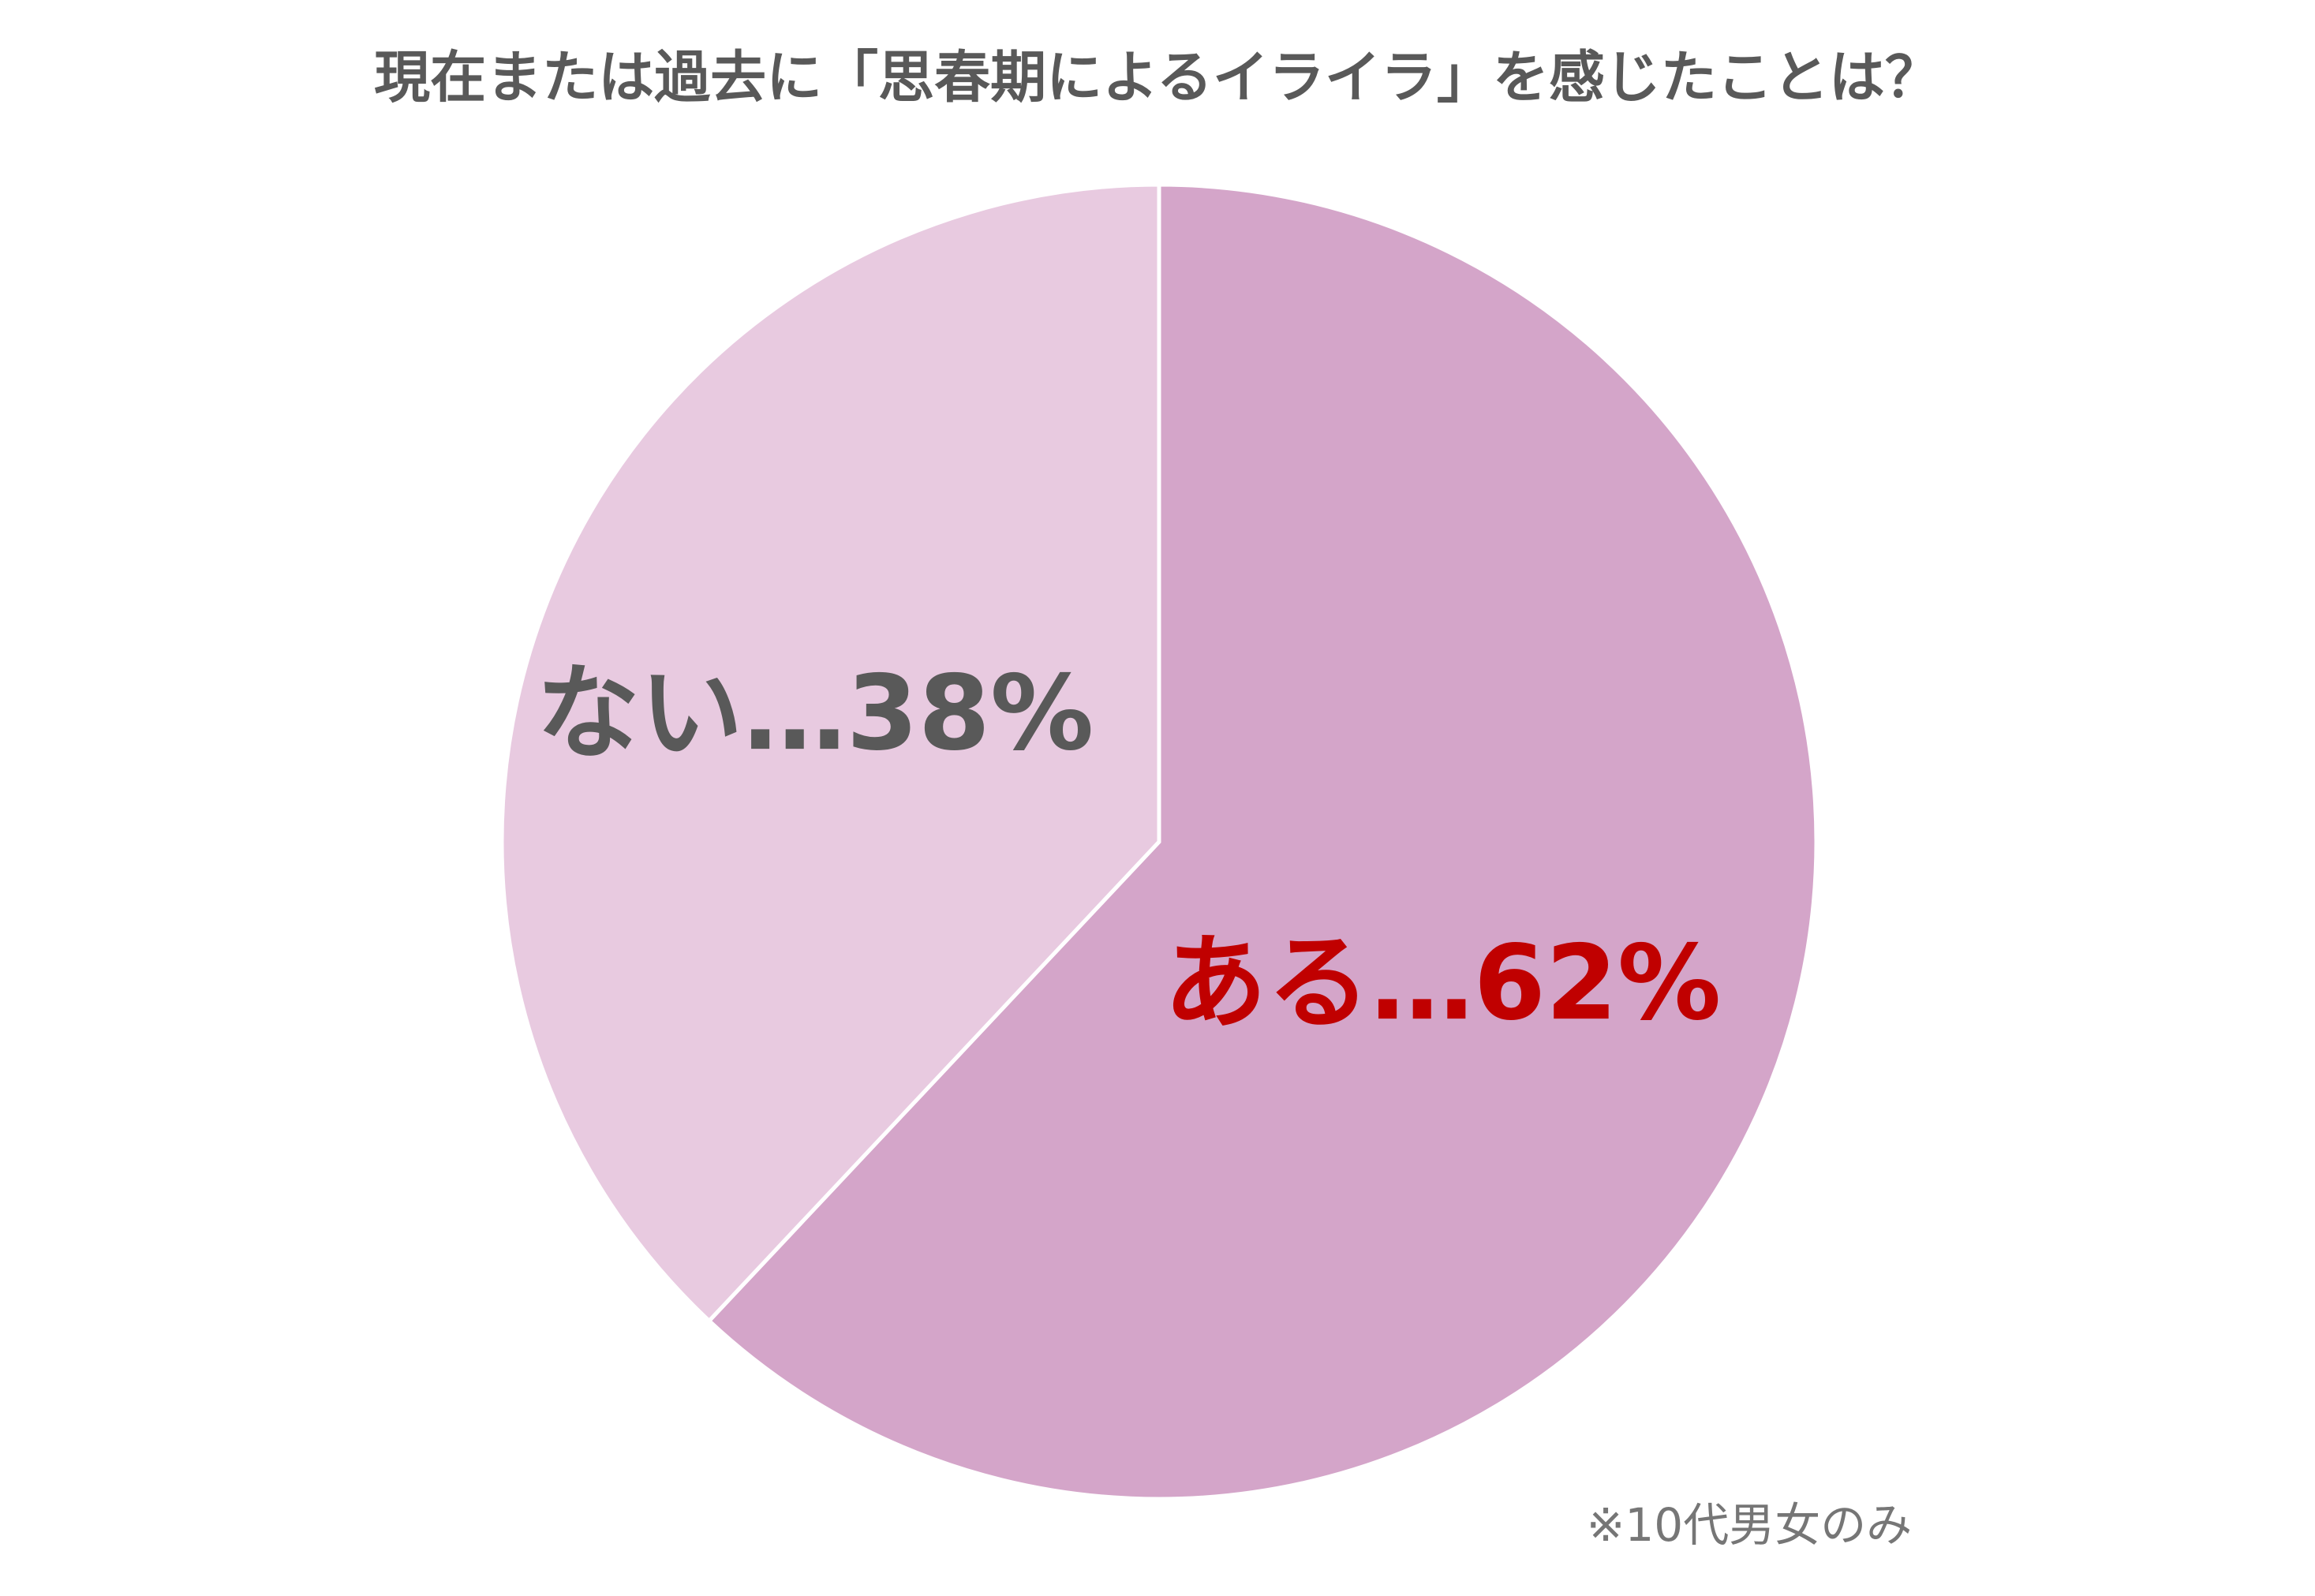 Image resolution: width=2315 pixels, height=1596 pixels. I want to click on slice-label: ない…38%, so click(815, 712).